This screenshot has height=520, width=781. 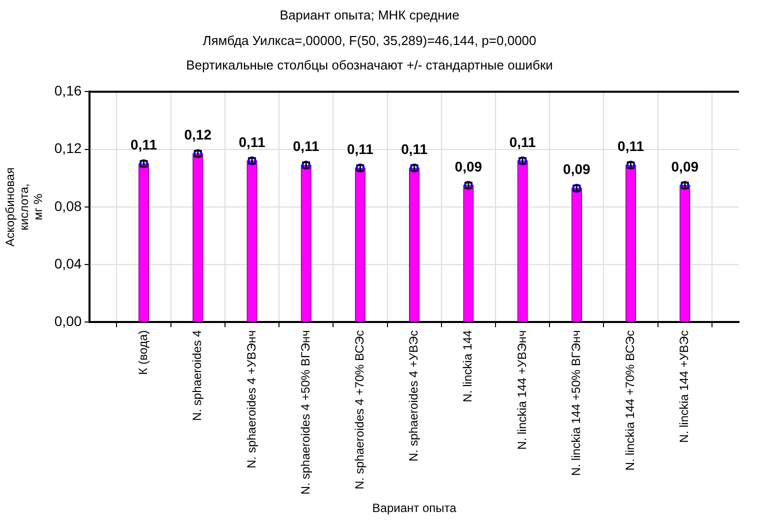 What do you see at coordinates (198, 134) in the screenshot?
I see `data-label: 0,12` at bounding box center [198, 134].